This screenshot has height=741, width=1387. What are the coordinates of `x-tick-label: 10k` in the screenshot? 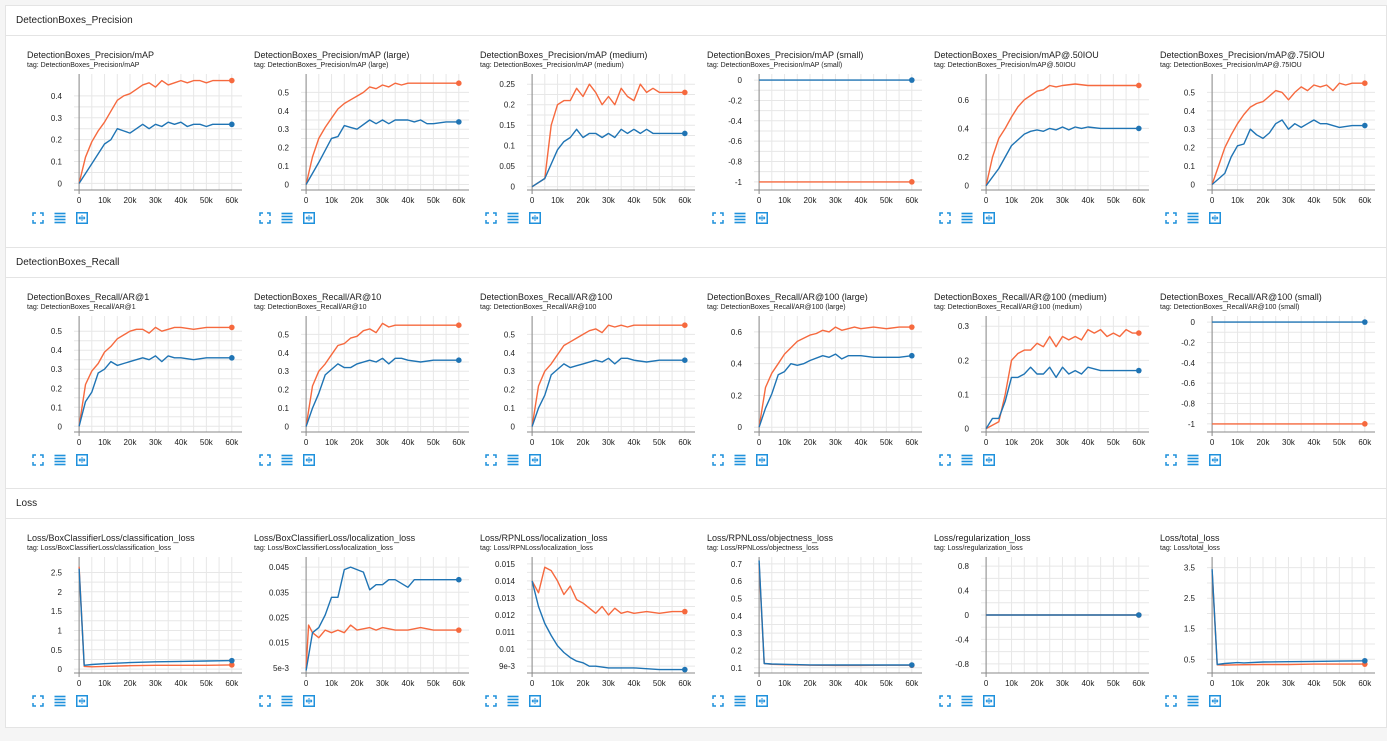 It's located at (785, 683).